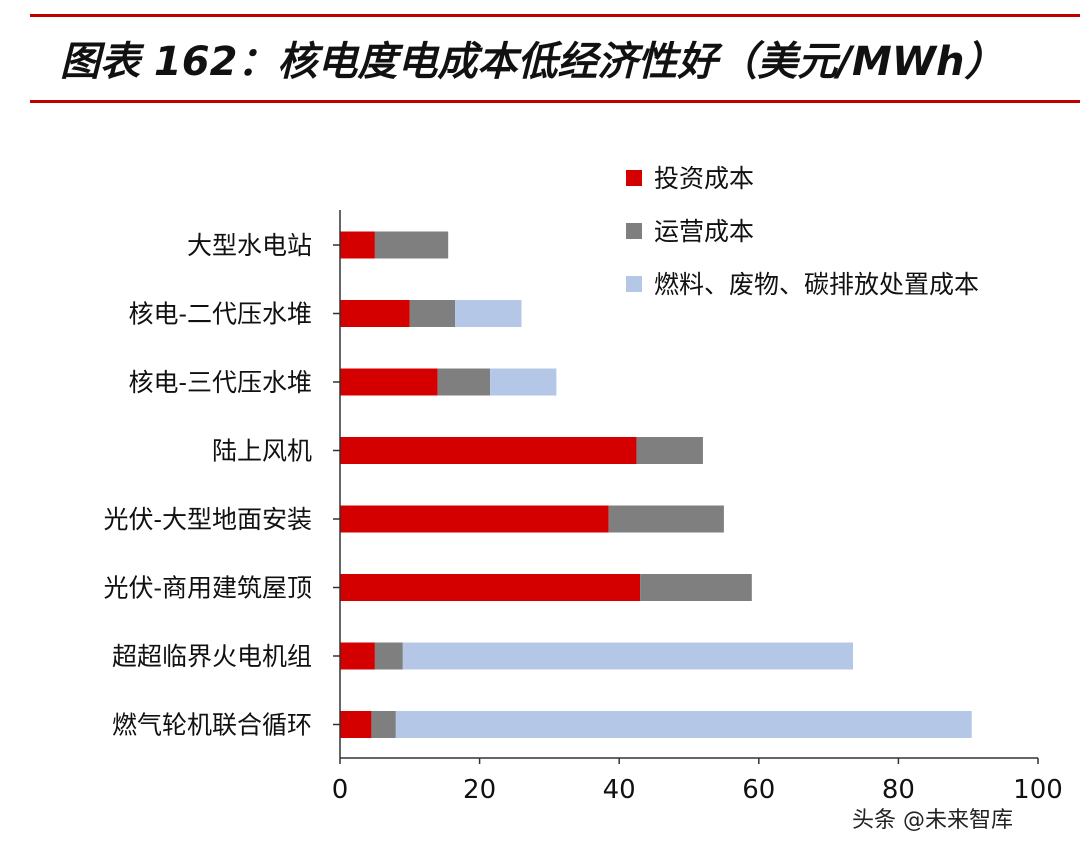  I want to click on category-label: 燃气轮机联合循环, so click(212, 725).